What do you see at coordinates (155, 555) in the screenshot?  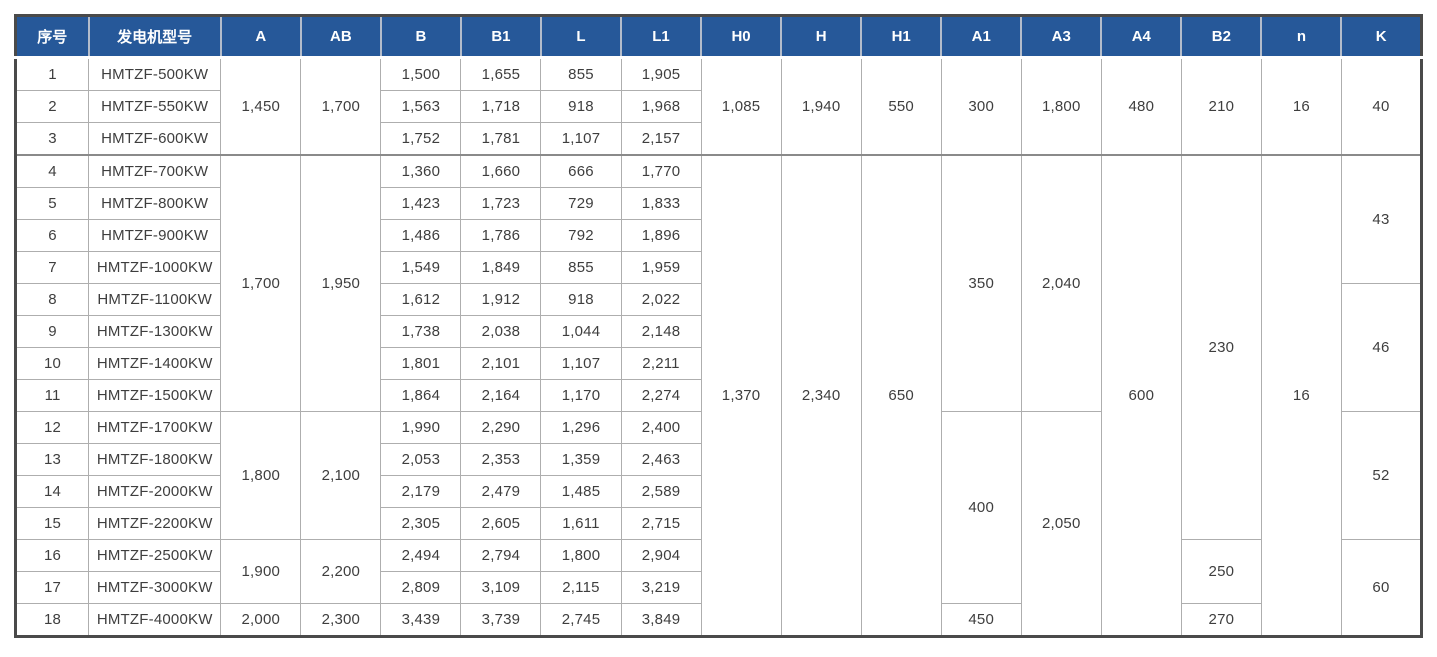 I see `cell-model: HMTZF-2500KW` at bounding box center [155, 555].